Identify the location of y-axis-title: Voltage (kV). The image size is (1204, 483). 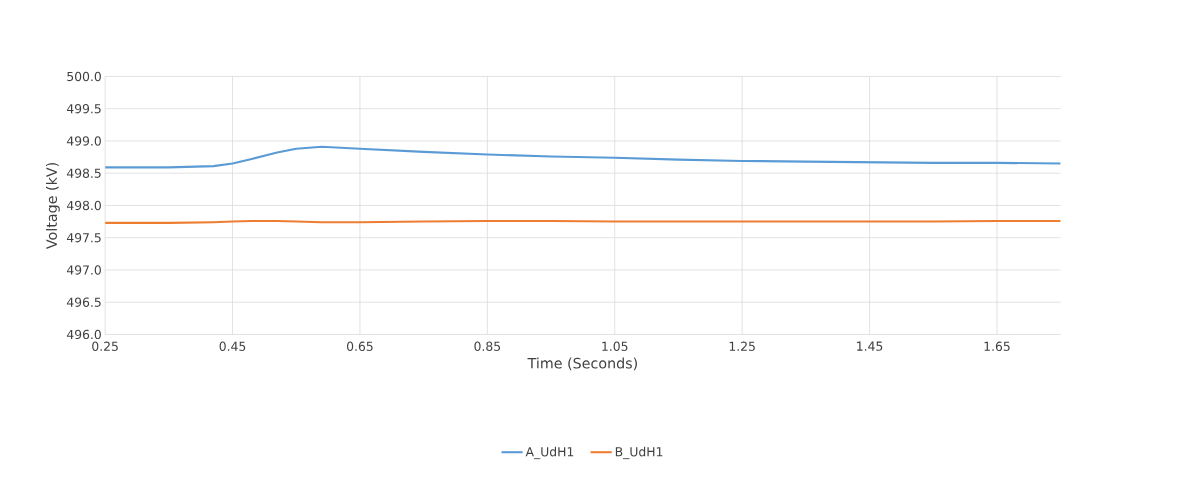
(52, 206).